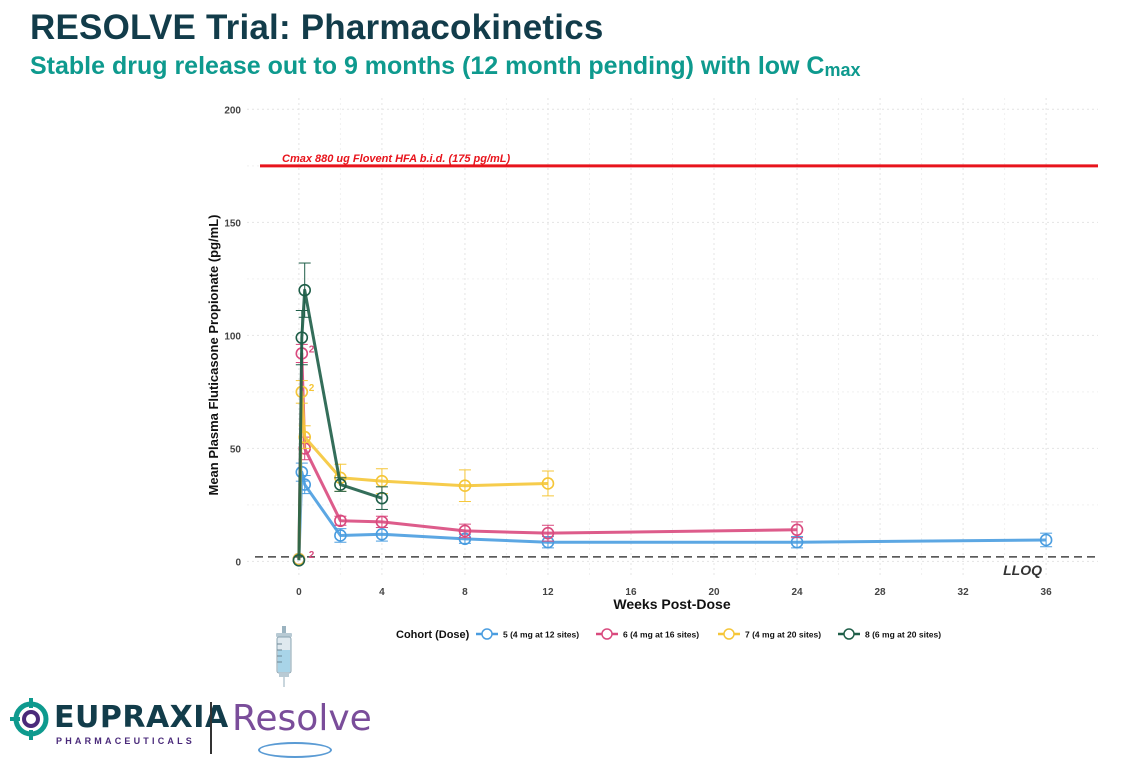 Image resolution: width=1136 pixels, height=764 pixels. Describe the element at coordinates (317, 27) in the screenshot. I see `page-title: RESOLVE Trial: Pharmacokinetics` at that location.